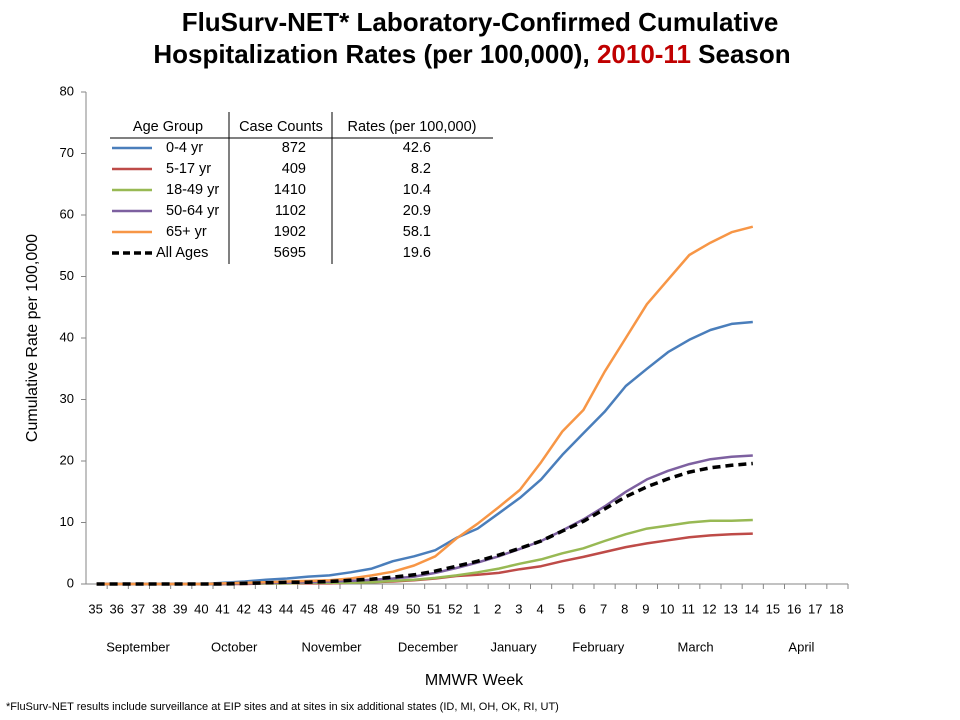 This screenshot has height=720, width=960. Describe the element at coordinates (371, 54) in the screenshot. I see `title-text: Hospitalization Rates (per 100,000),` at that location.